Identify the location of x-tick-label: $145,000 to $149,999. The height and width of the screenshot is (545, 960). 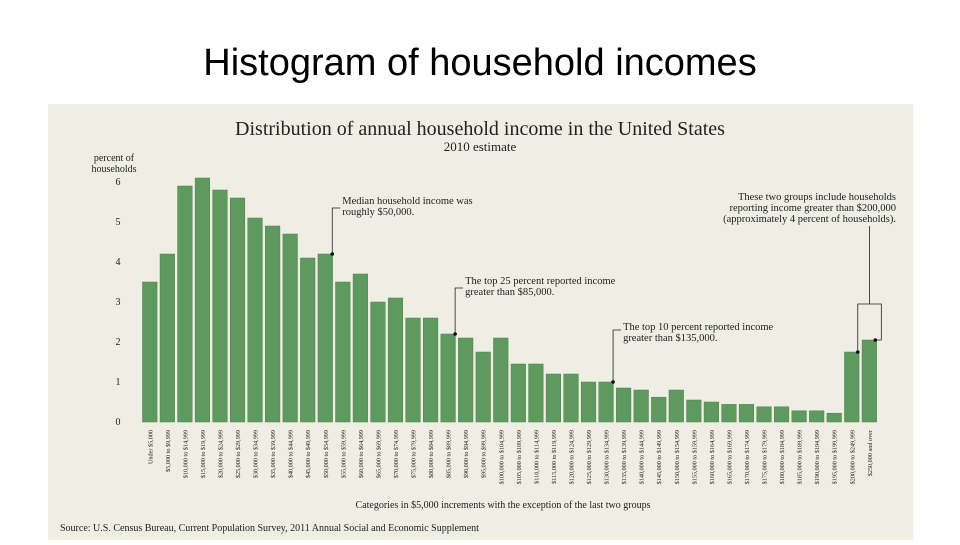
(659, 457).